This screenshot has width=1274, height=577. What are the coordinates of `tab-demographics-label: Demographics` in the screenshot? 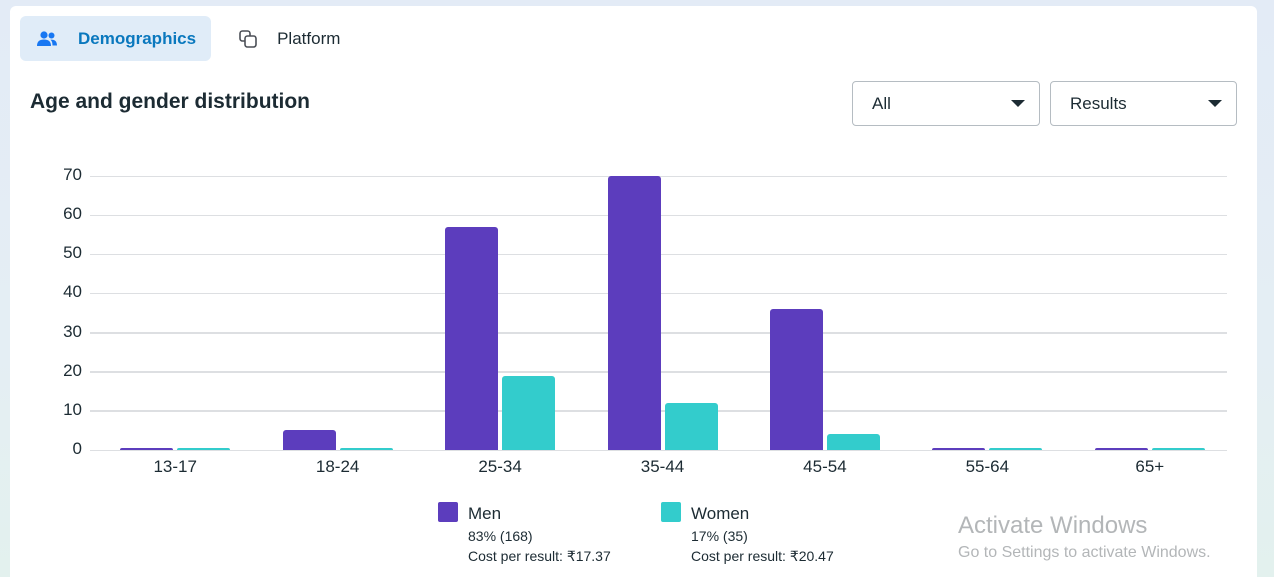 It's located at (137, 38).